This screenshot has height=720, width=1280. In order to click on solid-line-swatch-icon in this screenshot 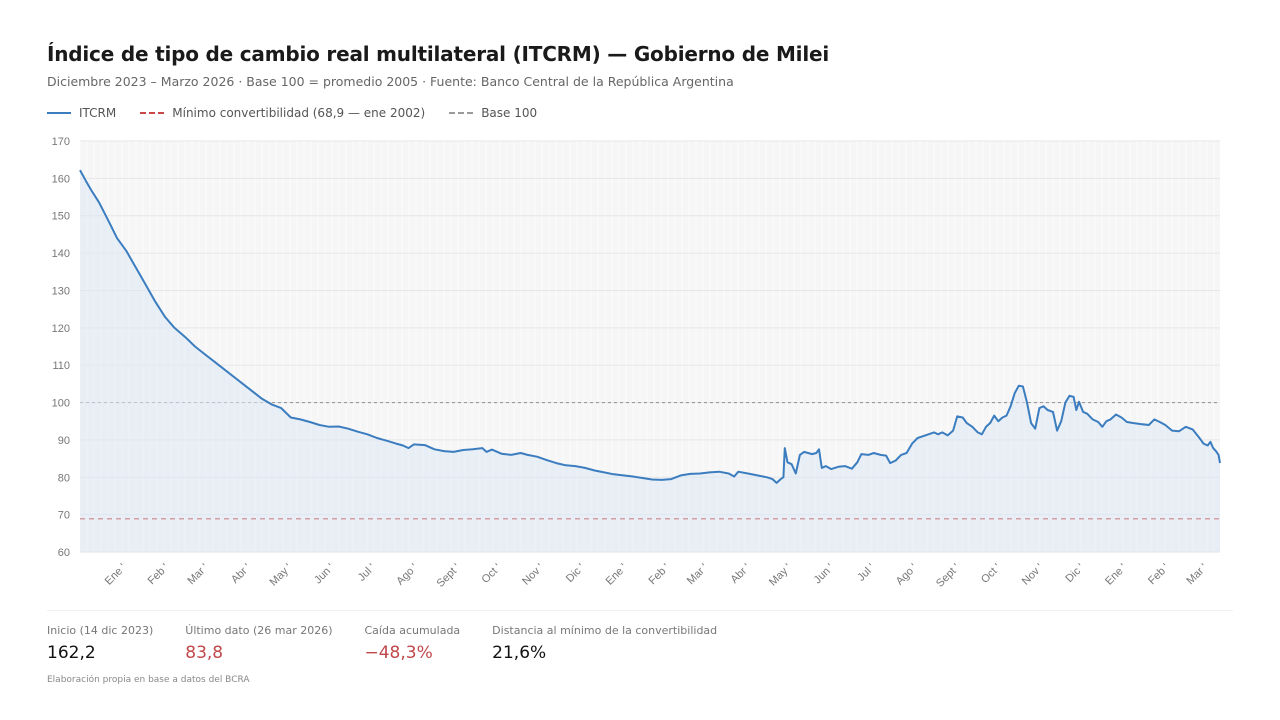, I will do `click(59, 113)`.